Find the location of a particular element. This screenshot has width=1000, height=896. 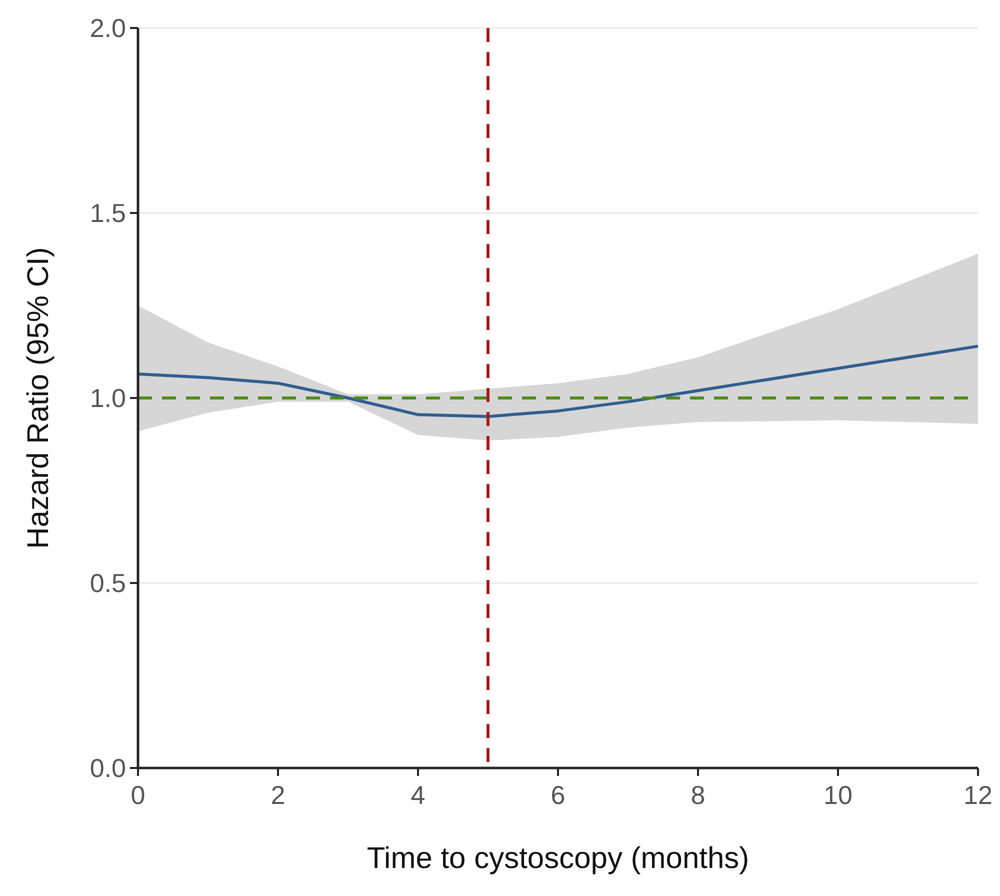

y-tick-label: 1.0 is located at coordinates (108, 398).